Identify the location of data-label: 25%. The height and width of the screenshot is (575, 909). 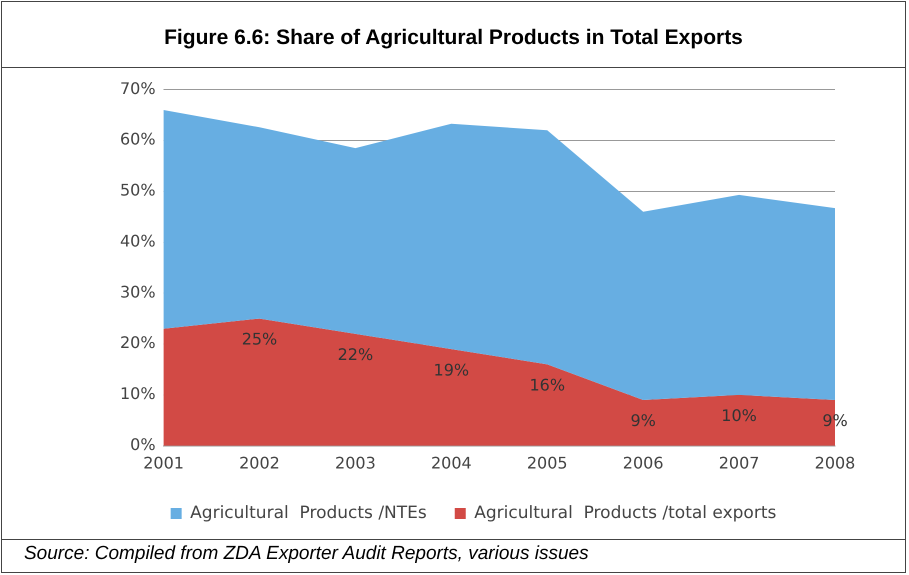
(260, 339).